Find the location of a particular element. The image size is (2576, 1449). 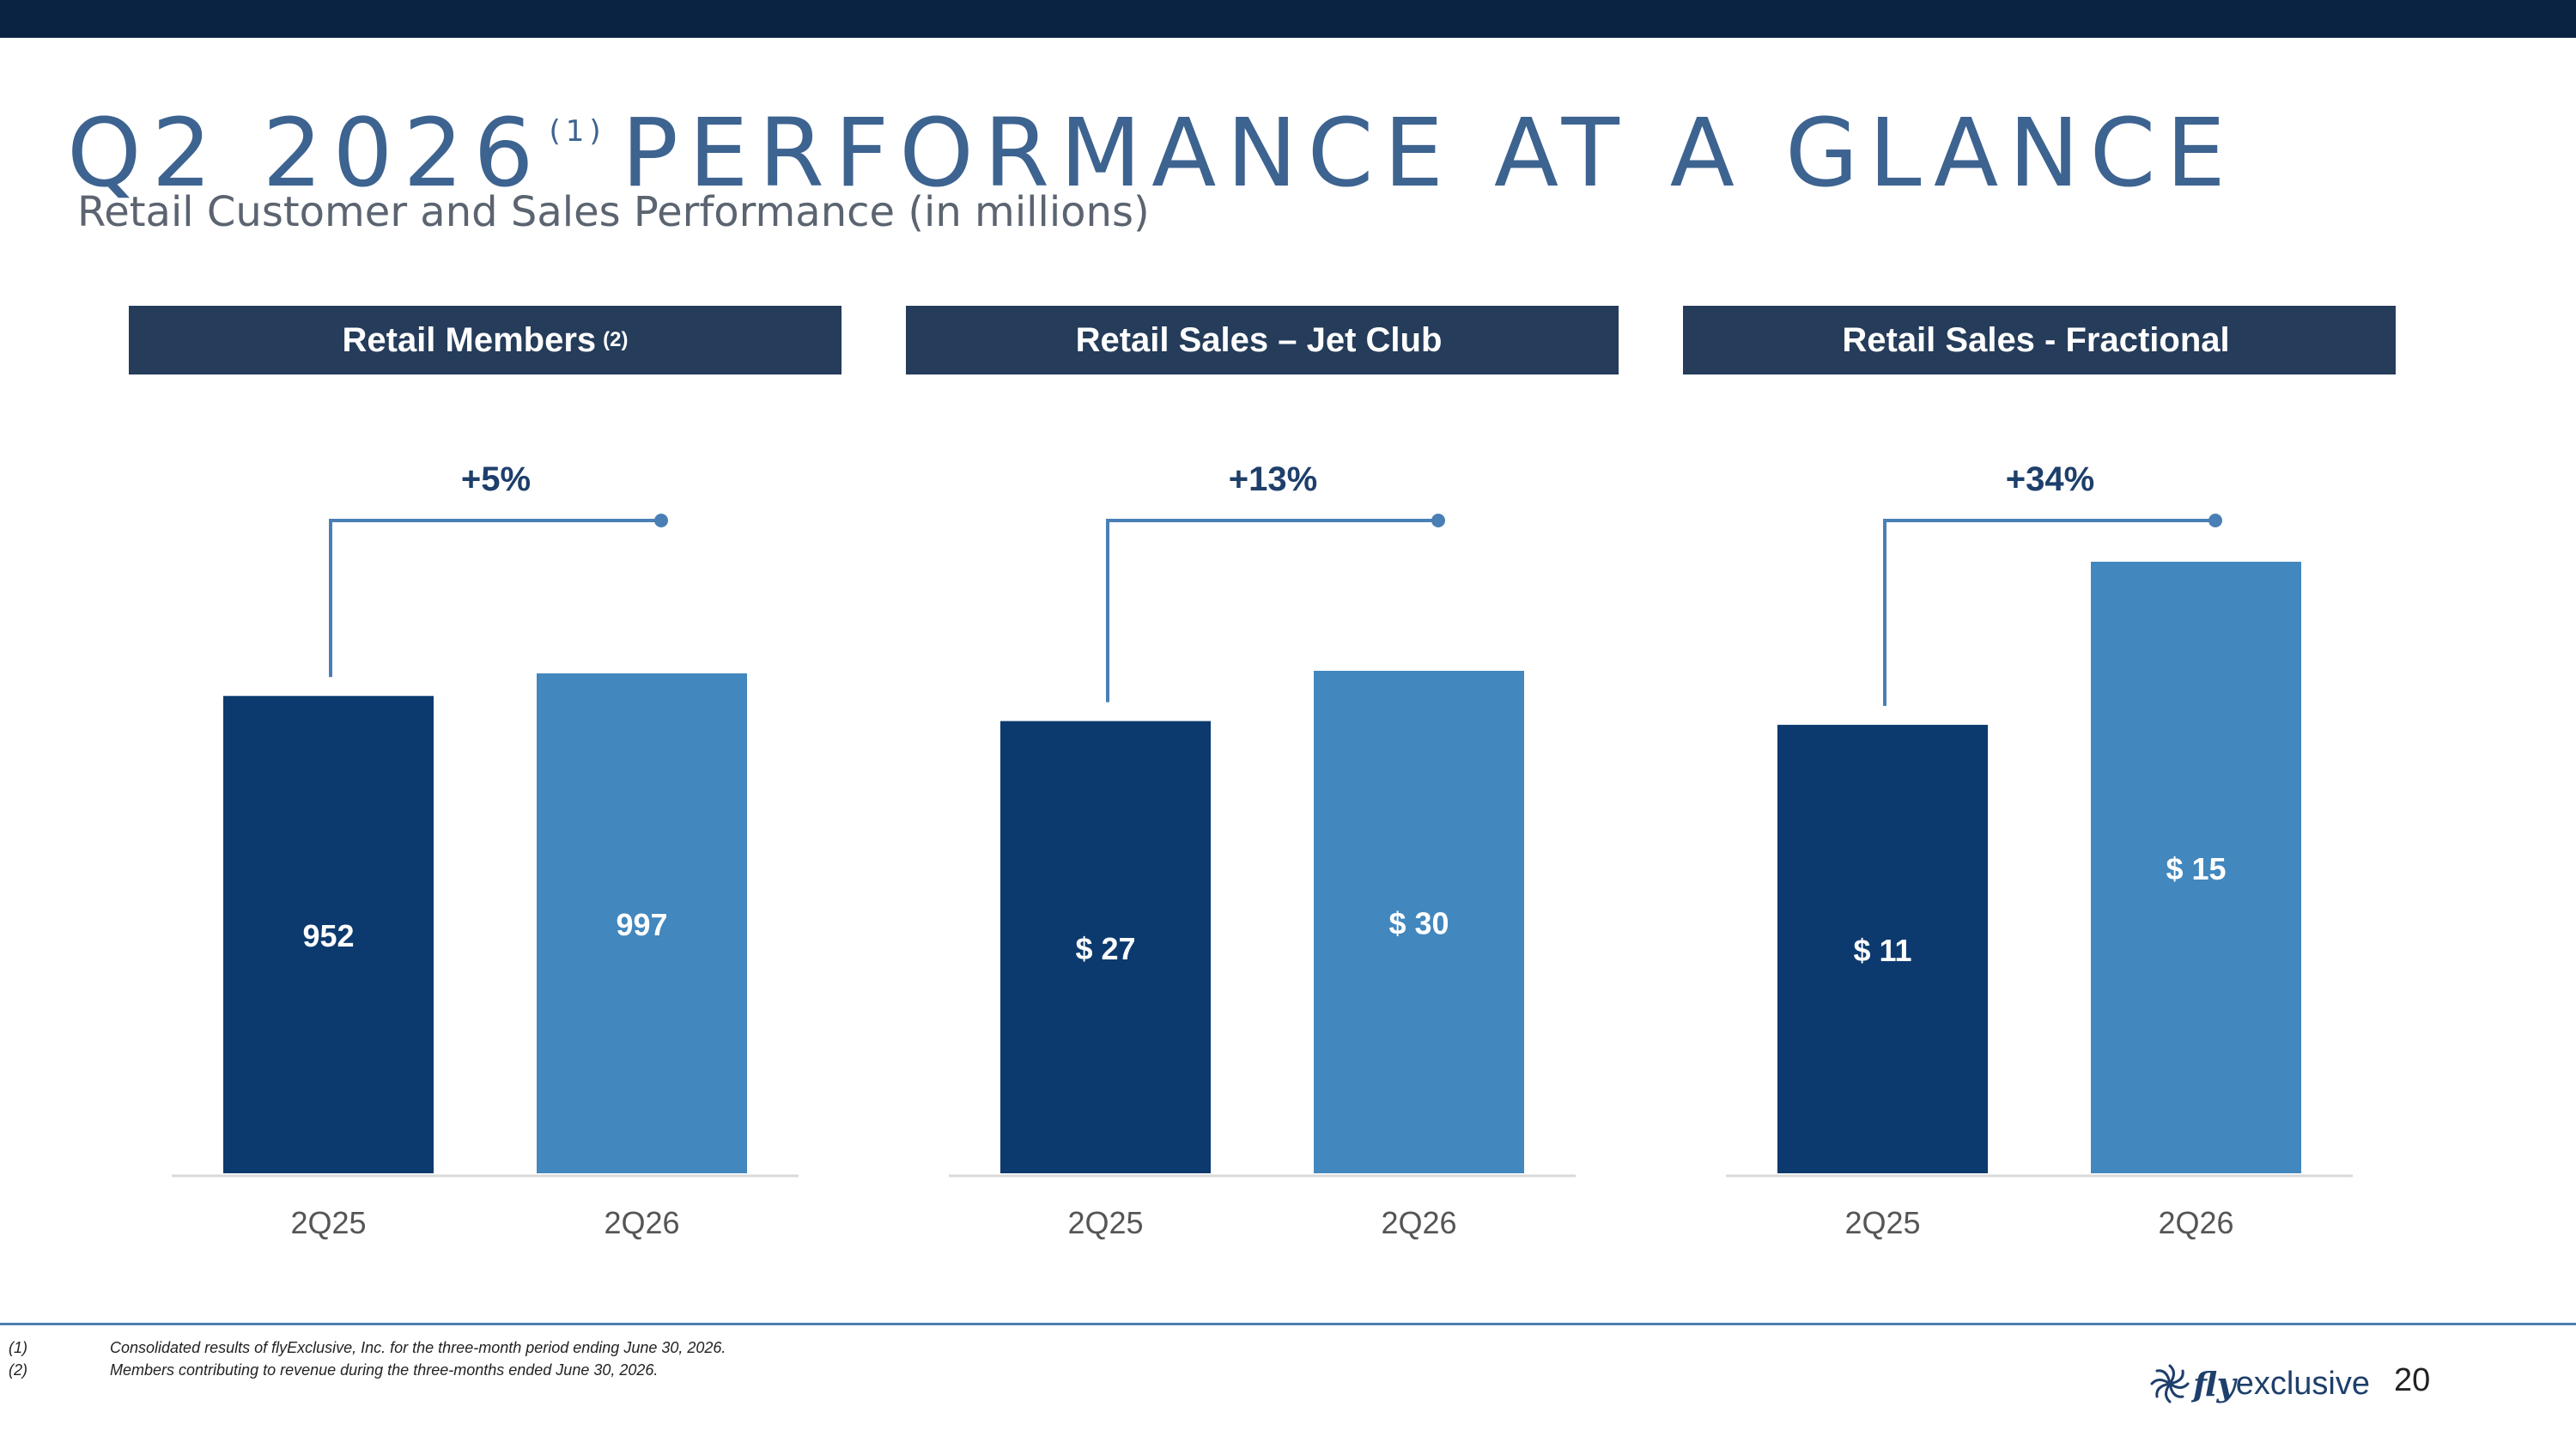

data-label: $ 11 is located at coordinates (1882, 950).